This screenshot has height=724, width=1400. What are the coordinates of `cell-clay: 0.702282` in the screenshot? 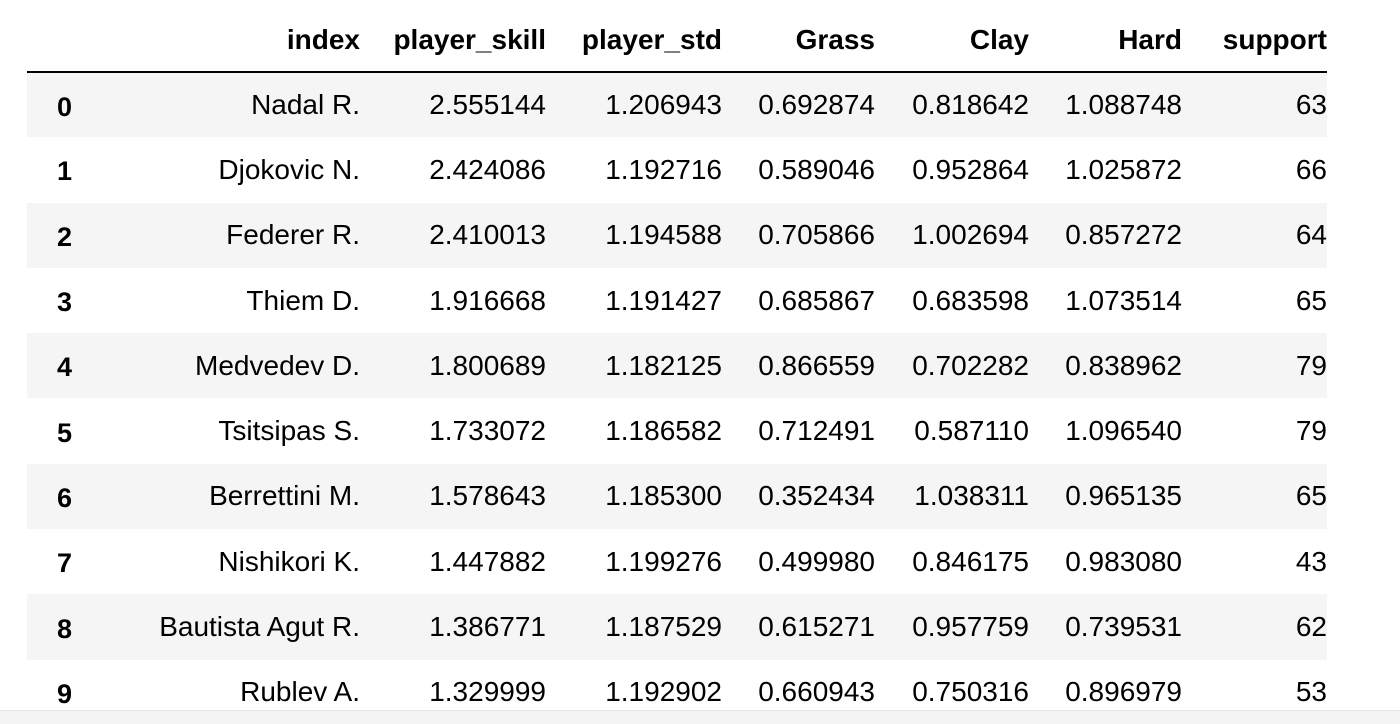 It's located at (970, 365).